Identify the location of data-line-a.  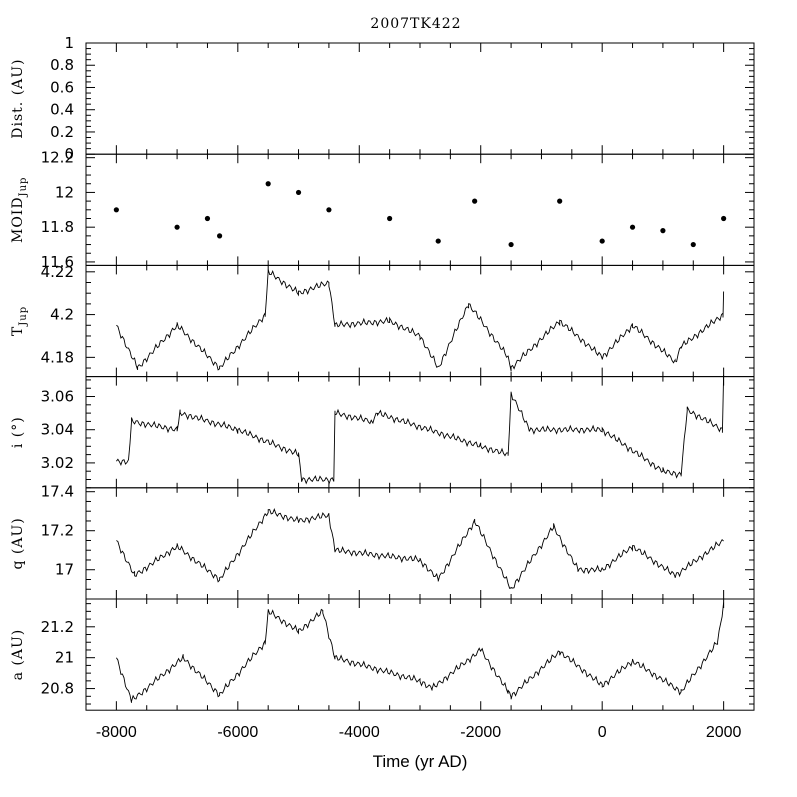
(420, 652).